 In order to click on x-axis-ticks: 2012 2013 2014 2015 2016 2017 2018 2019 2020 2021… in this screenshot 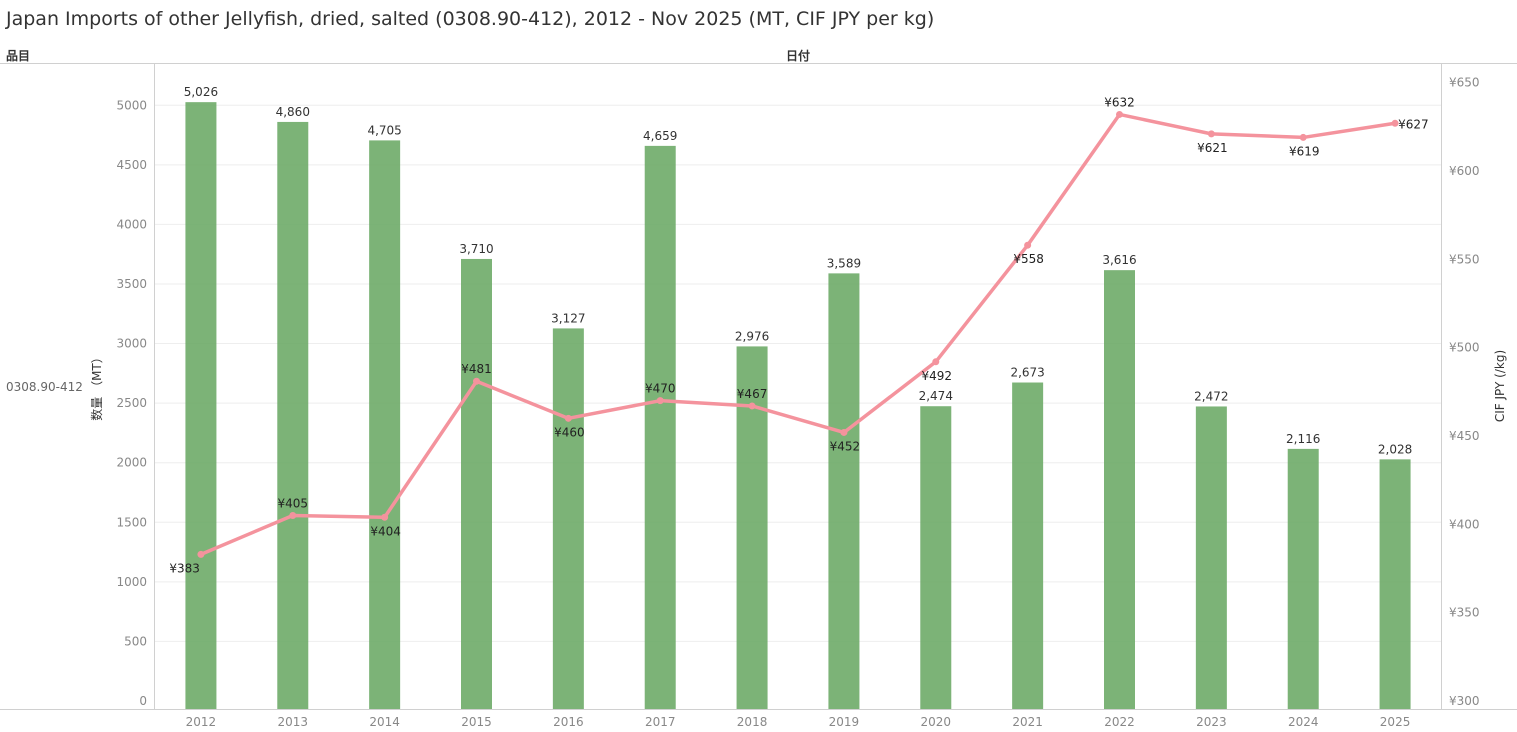, I will do `click(798, 722)`.